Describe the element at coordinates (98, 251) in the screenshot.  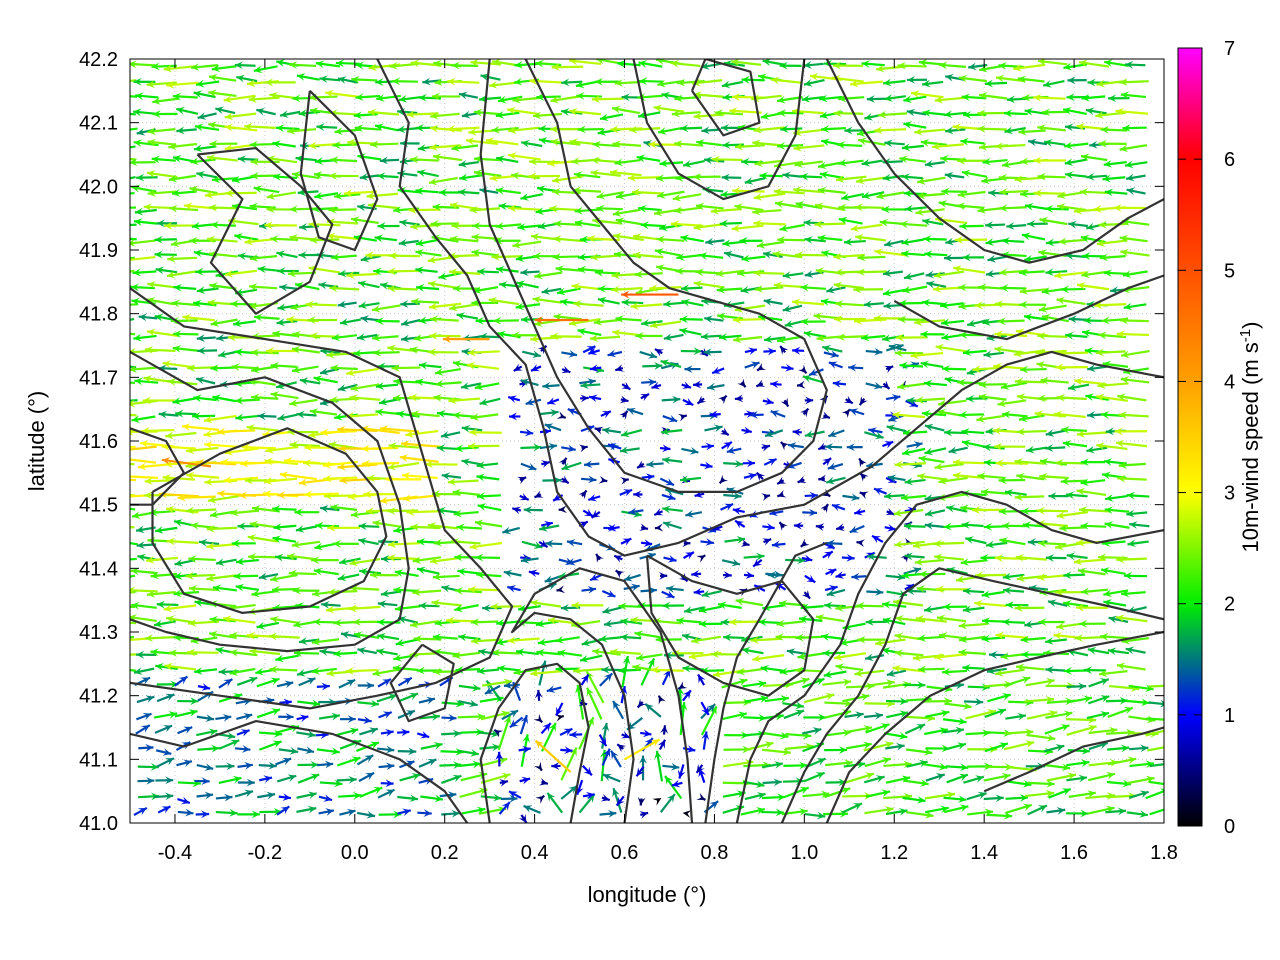
I see `y-tick-label: 41.9` at that location.